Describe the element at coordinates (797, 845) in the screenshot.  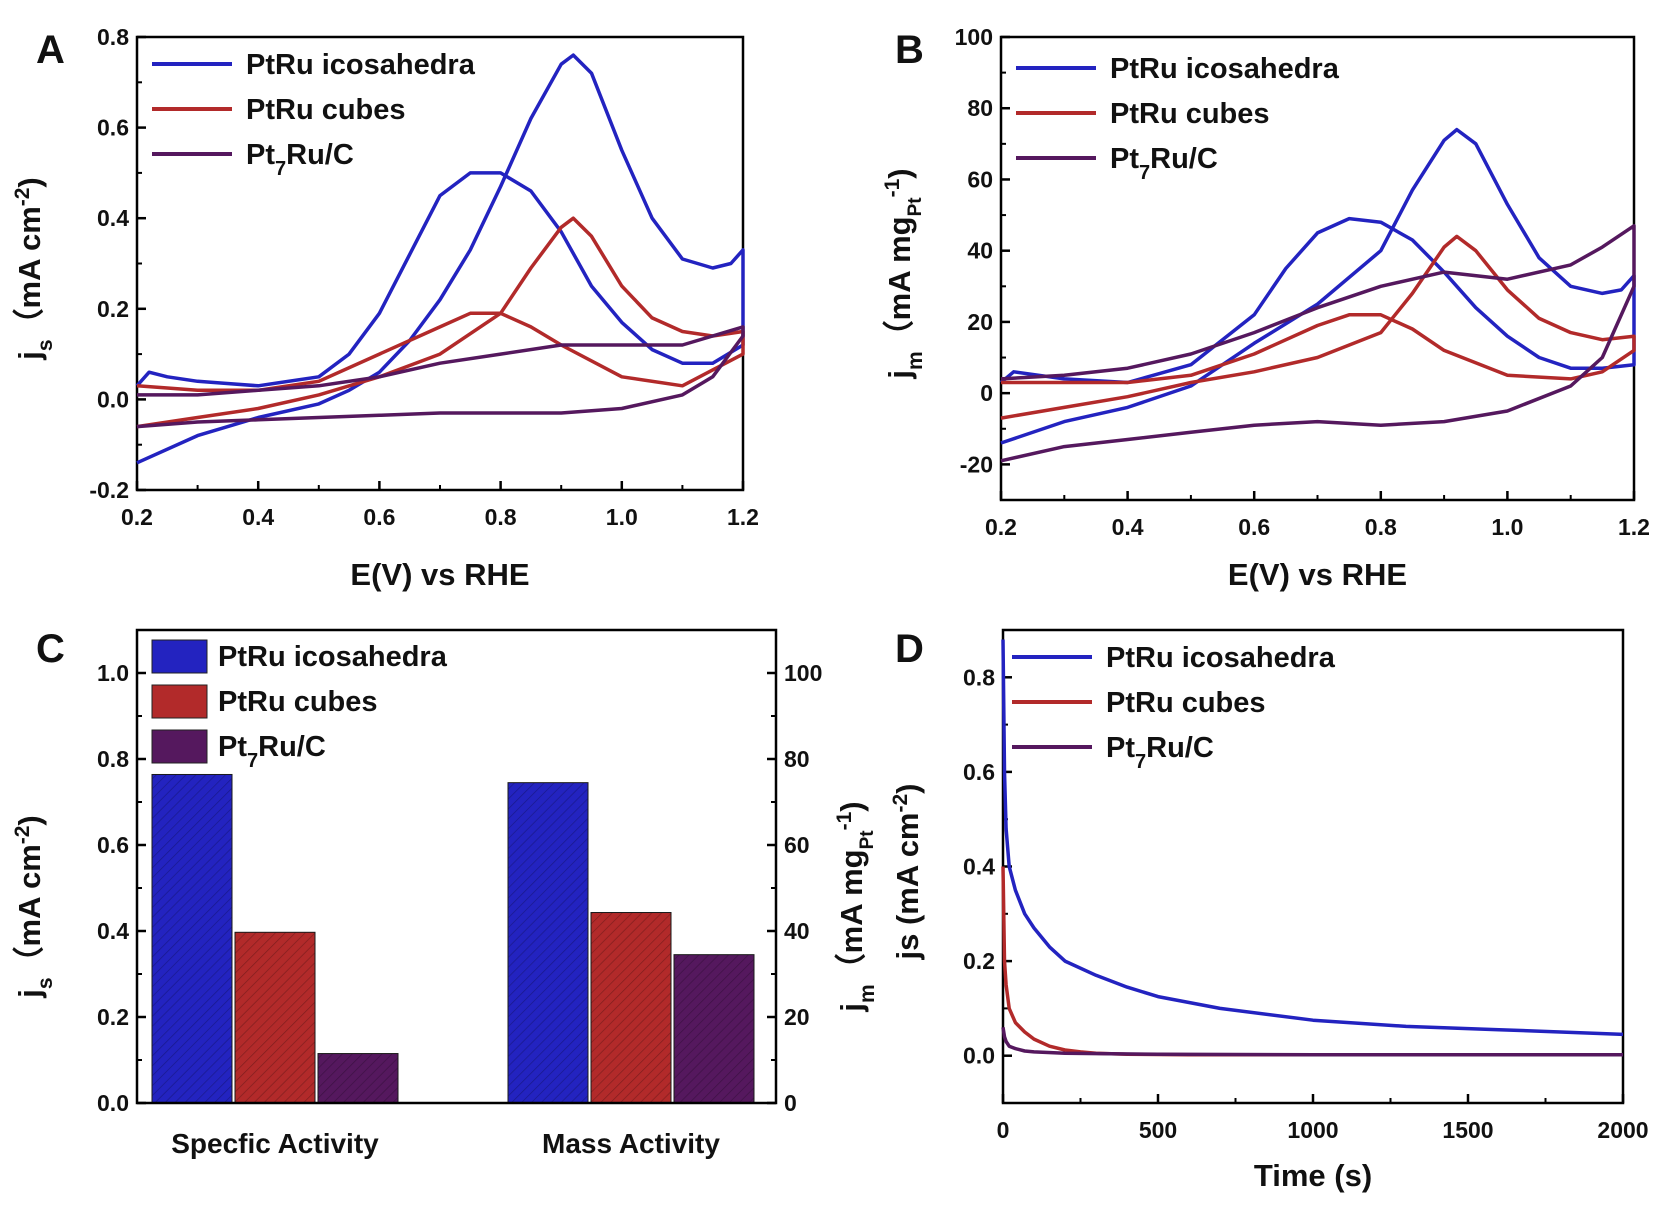
I see `panel-c-y2-tick-label: 60` at that location.